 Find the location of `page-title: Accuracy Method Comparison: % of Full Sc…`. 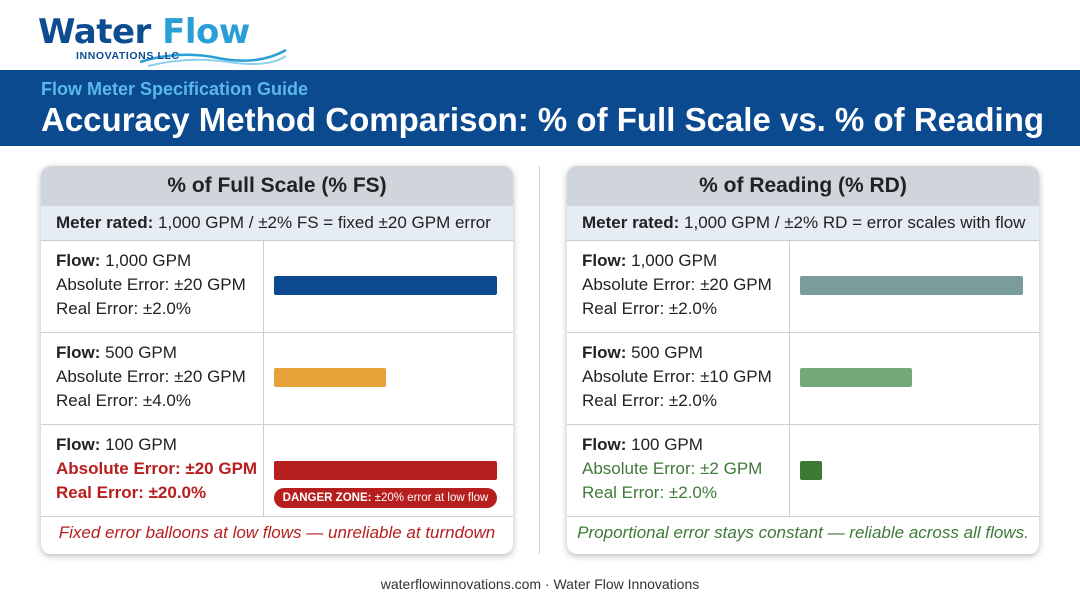

page-title: Accuracy Method Comparison: % of Full Sc… is located at coordinates (543, 119).